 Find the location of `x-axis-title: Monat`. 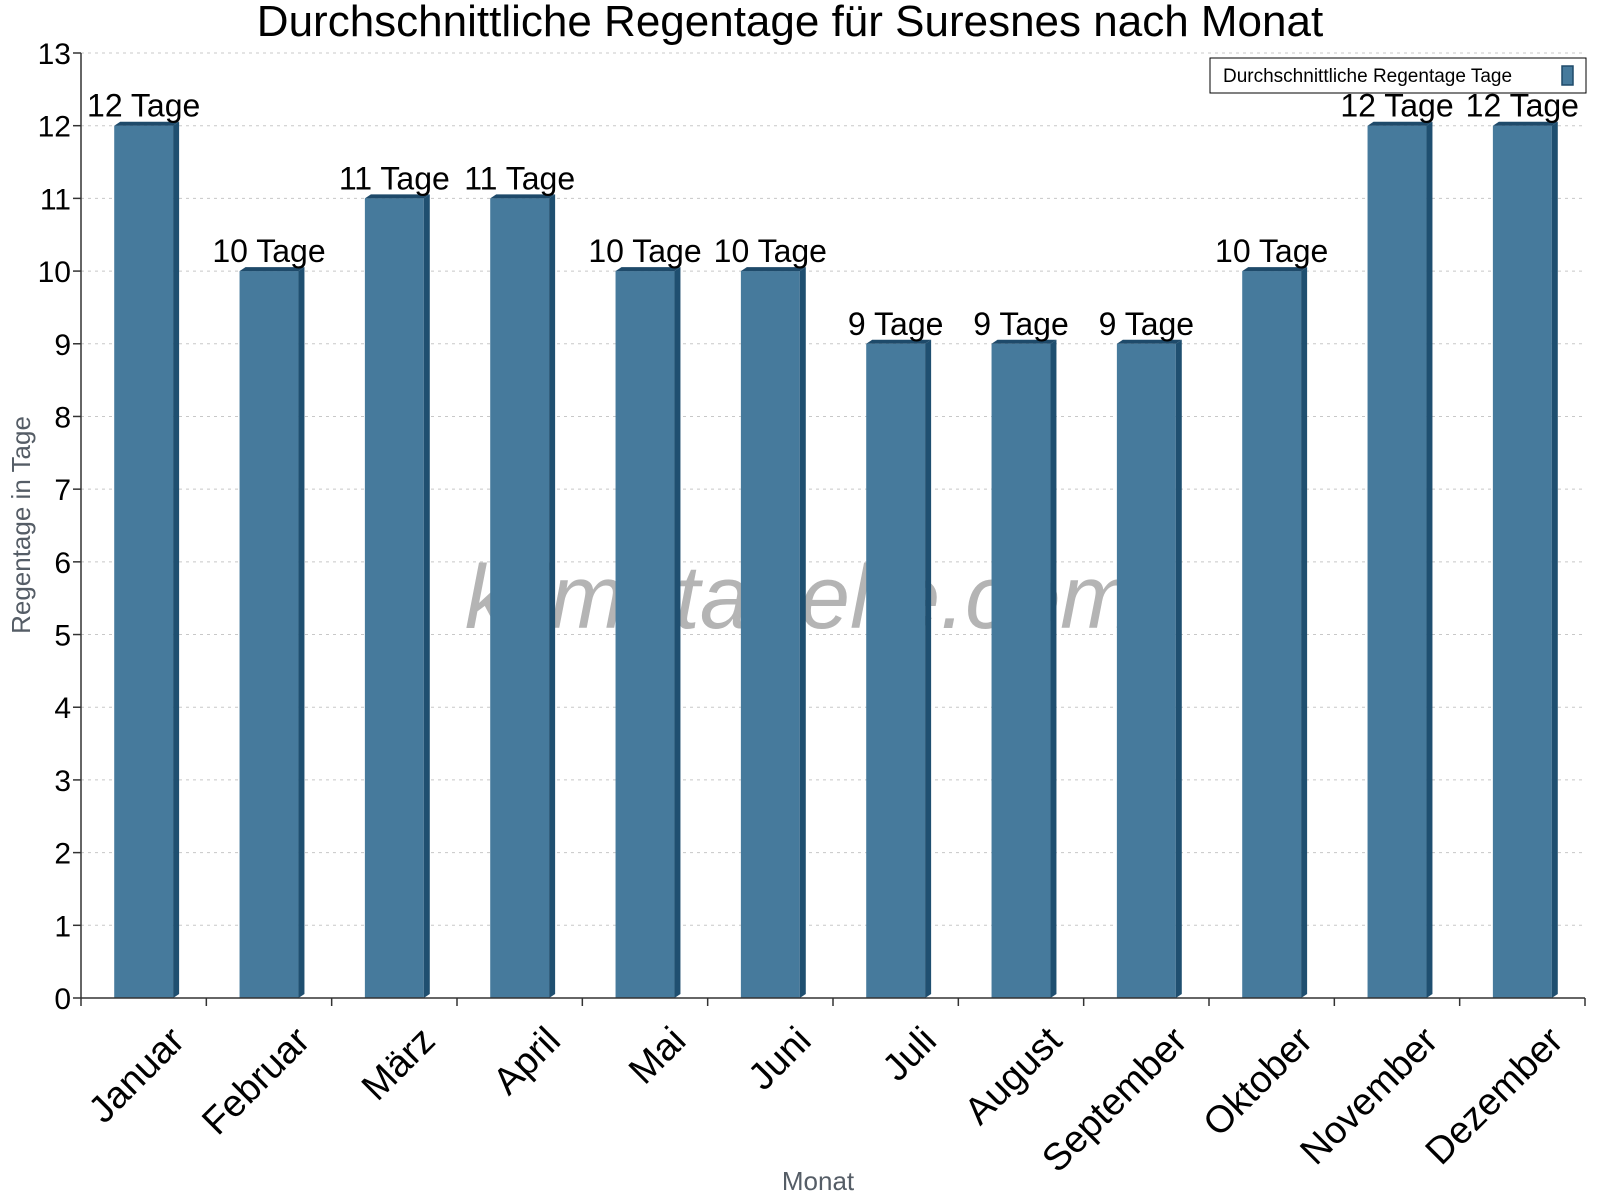

x-axis-title: Monat is located at coordinates (818, 1181).